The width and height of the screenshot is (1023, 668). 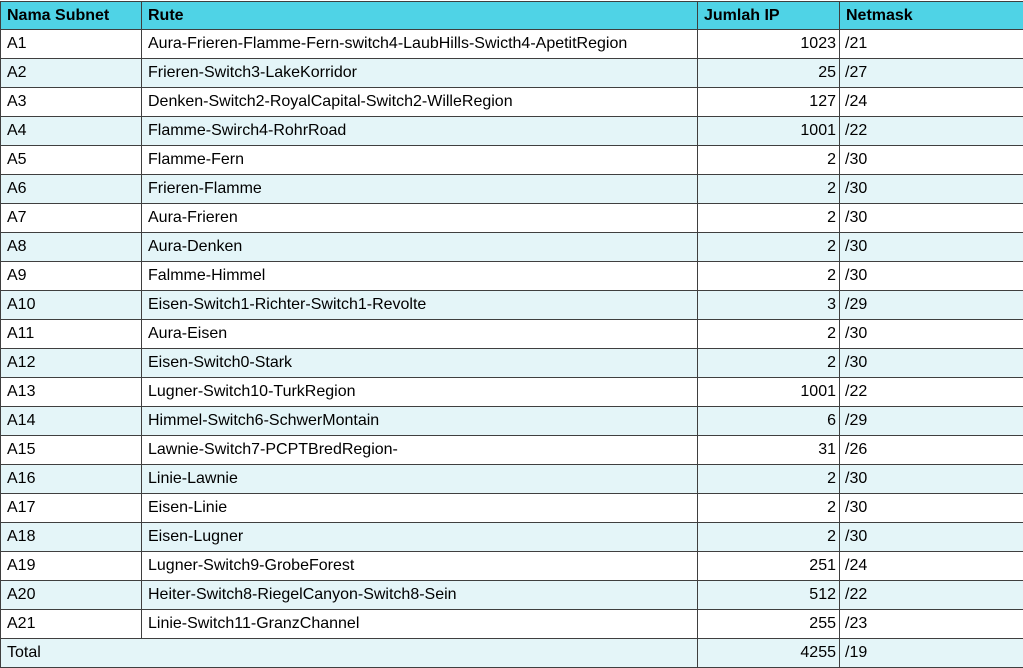 What do you see at coordinates (420, 131) in the screenshot?
I see `route-cell: Flamme-Swirch4-RohrRoad` at bounding box center [420, 131].